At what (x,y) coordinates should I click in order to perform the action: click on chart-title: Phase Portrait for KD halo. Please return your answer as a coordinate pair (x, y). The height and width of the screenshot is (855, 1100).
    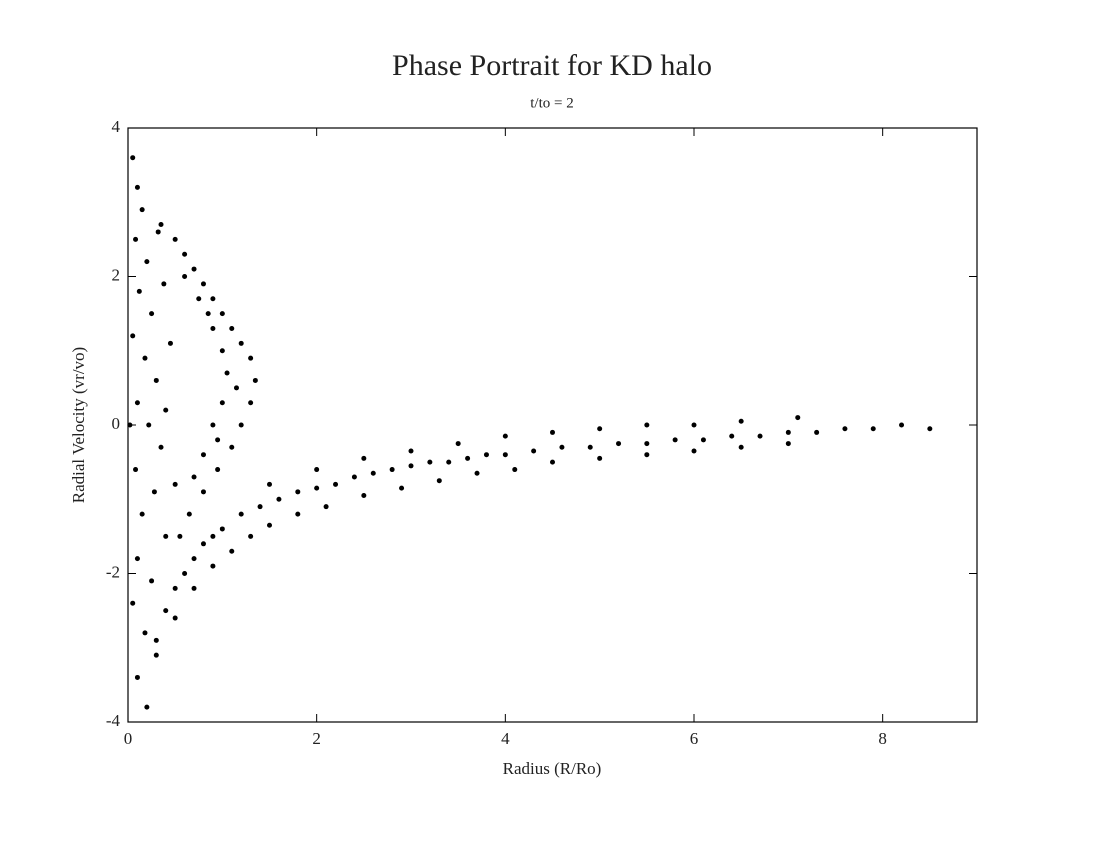
    Looking at the image, I should click on (552, 65).